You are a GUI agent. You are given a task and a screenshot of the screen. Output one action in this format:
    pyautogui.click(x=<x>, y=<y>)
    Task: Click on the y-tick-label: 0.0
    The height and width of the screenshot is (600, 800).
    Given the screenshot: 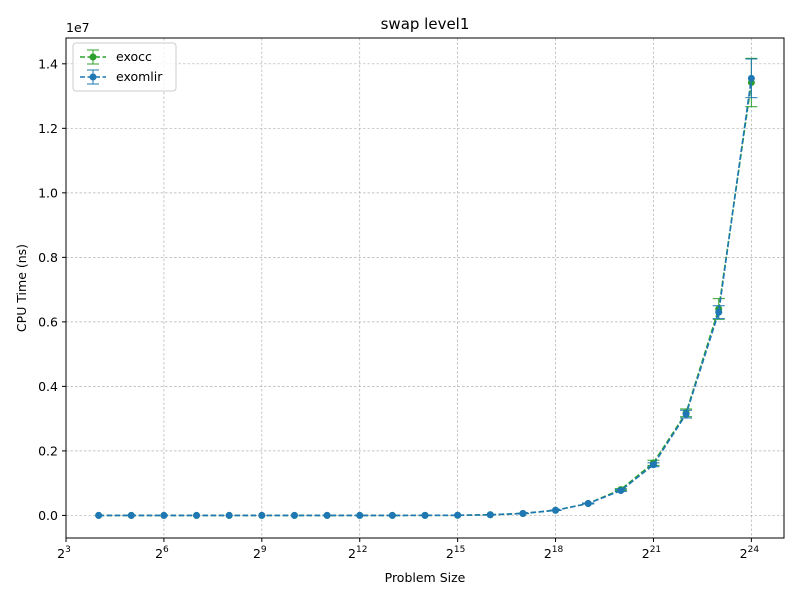 What is the action you would take?
    pyautogui.click(x=48, y=515)
    